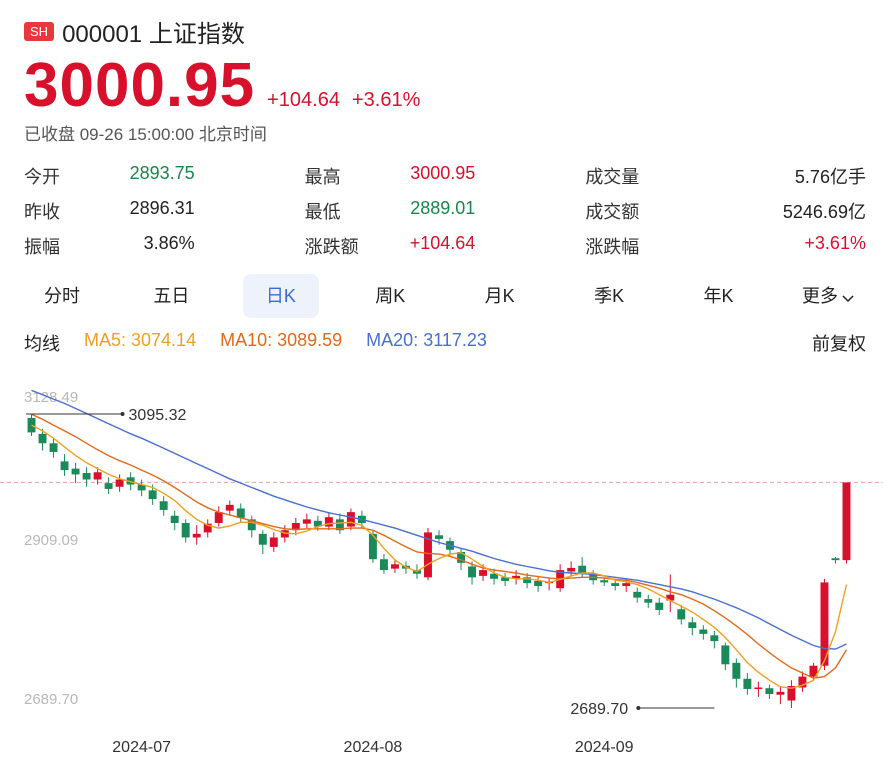 The height and width of the screenshot is (774, 883). What do you see at coordinates (612, 211) in the screenshot?
I see `stat-label: 成交额` at bounding box center [612, 211].